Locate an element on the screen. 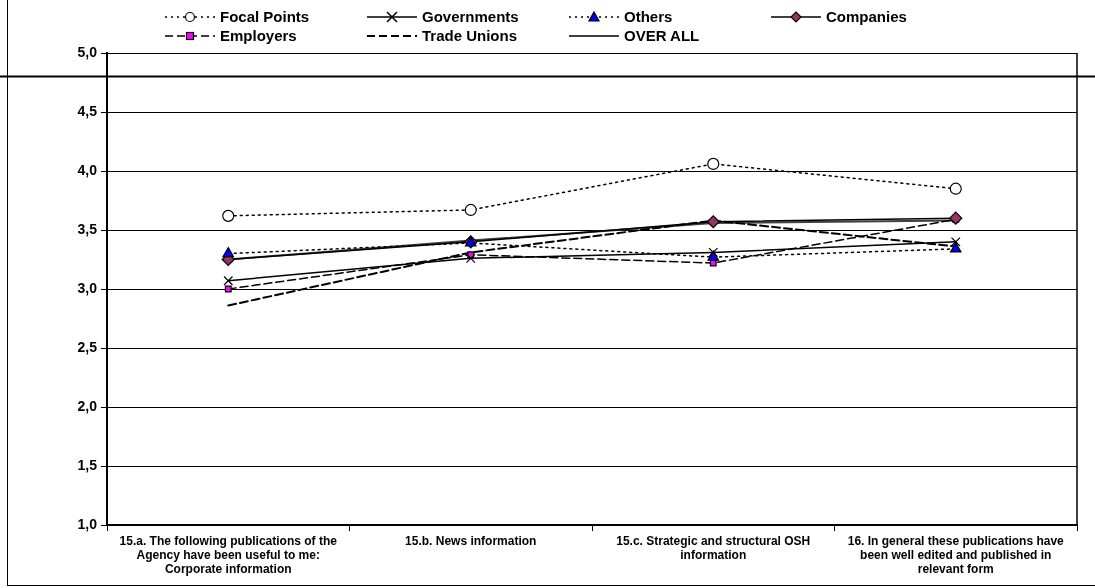 Image resolution: width=1095 pixels, height=588 pixels. legend-label: Others is located at coordinates (648, 16).